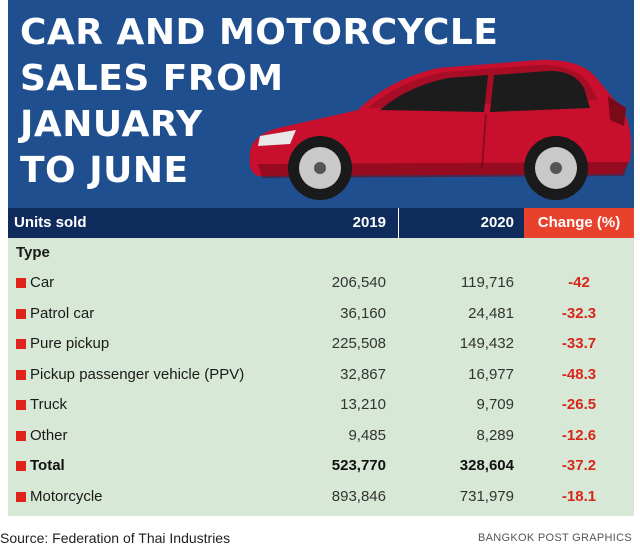 This screenshot has height=549, width=640. What do you see at coordinates (554, 538) in the screenshot?
I see `graphics-credit: BANGKOK POST GRAPHICS` at bounding box center [554, 538].